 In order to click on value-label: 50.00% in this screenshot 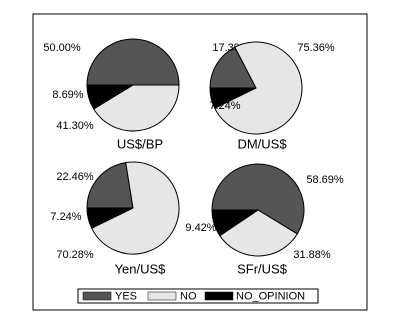, I will do `click(62, 48)`.